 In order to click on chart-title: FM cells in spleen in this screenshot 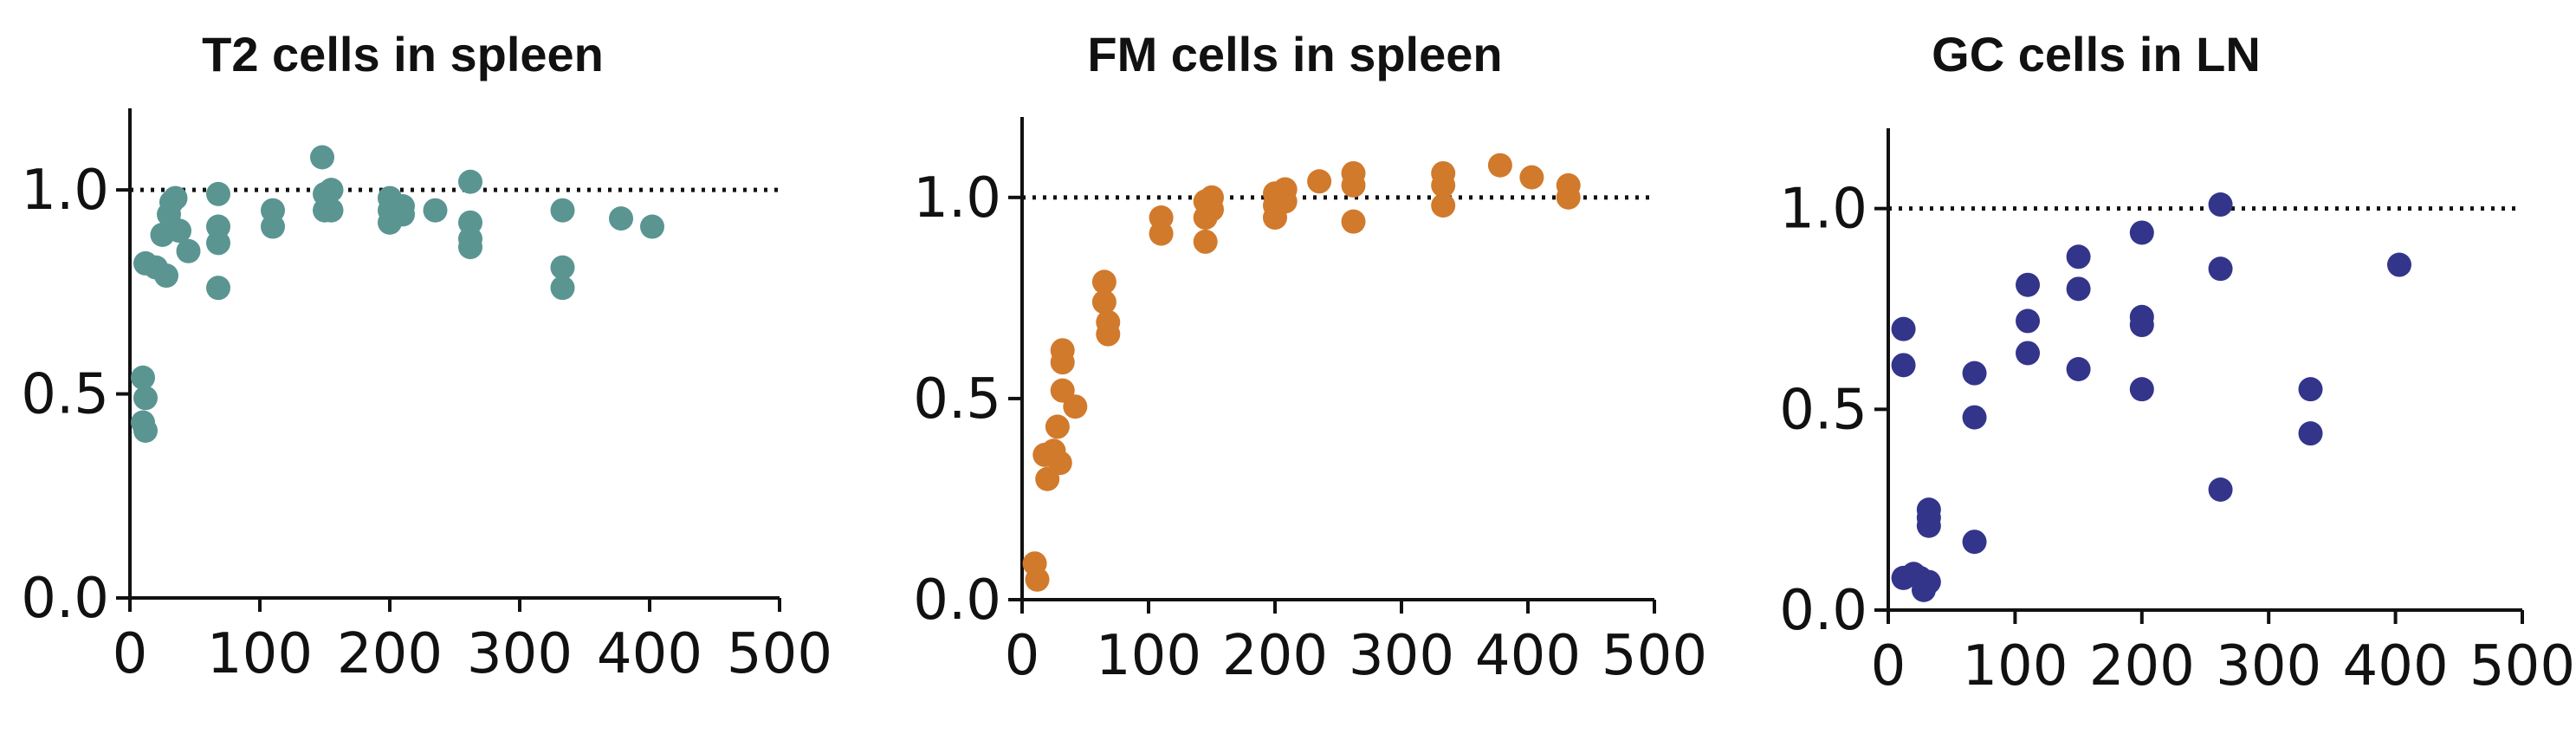, I will do `click(1294, 54)`.